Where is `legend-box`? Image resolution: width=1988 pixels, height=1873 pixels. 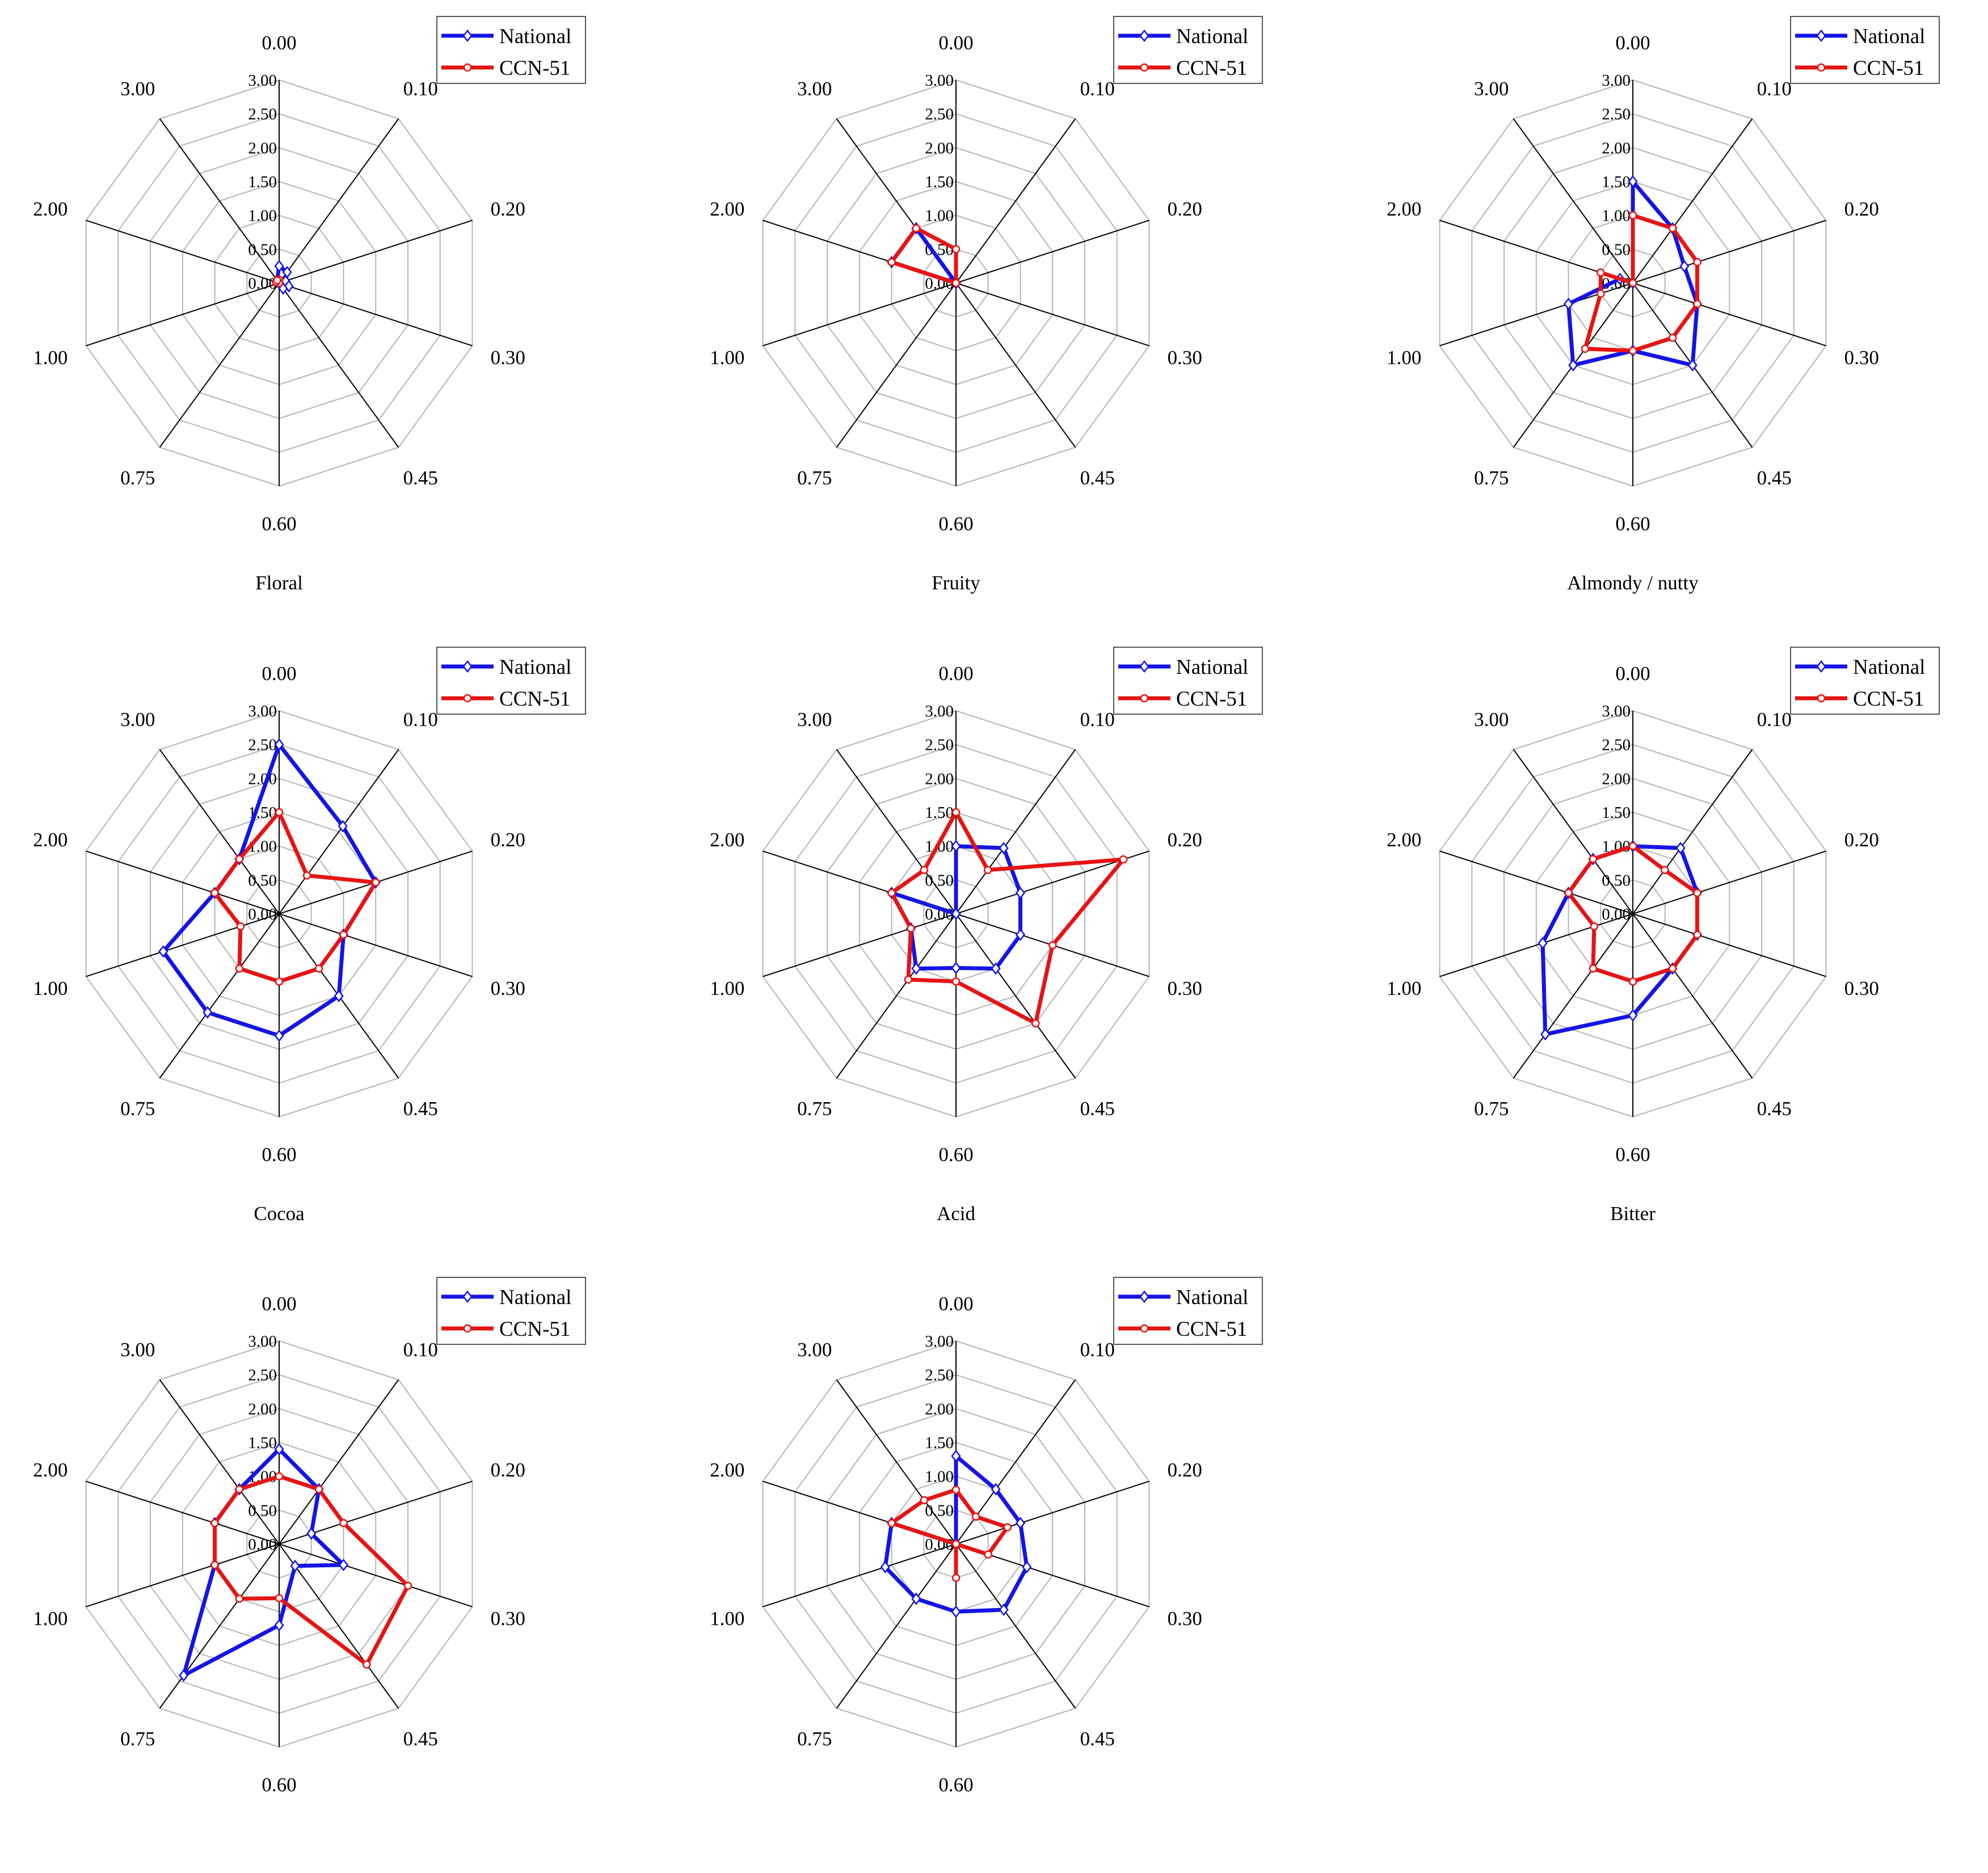
legend-box is located at coordinates (1865, 50).